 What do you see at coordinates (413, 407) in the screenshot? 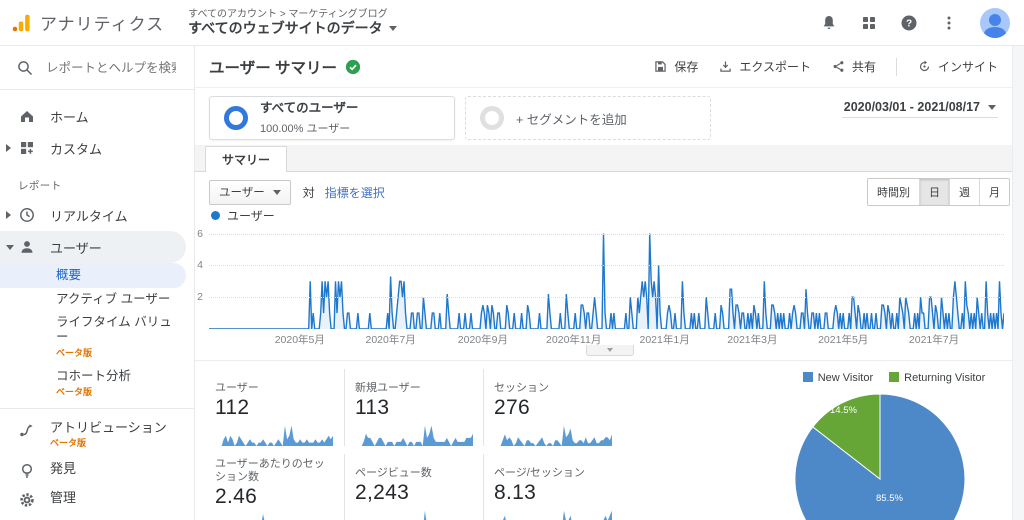
I see `scorecard-new-users: 新規ユーザー 113` at bounding box center [413, 407].